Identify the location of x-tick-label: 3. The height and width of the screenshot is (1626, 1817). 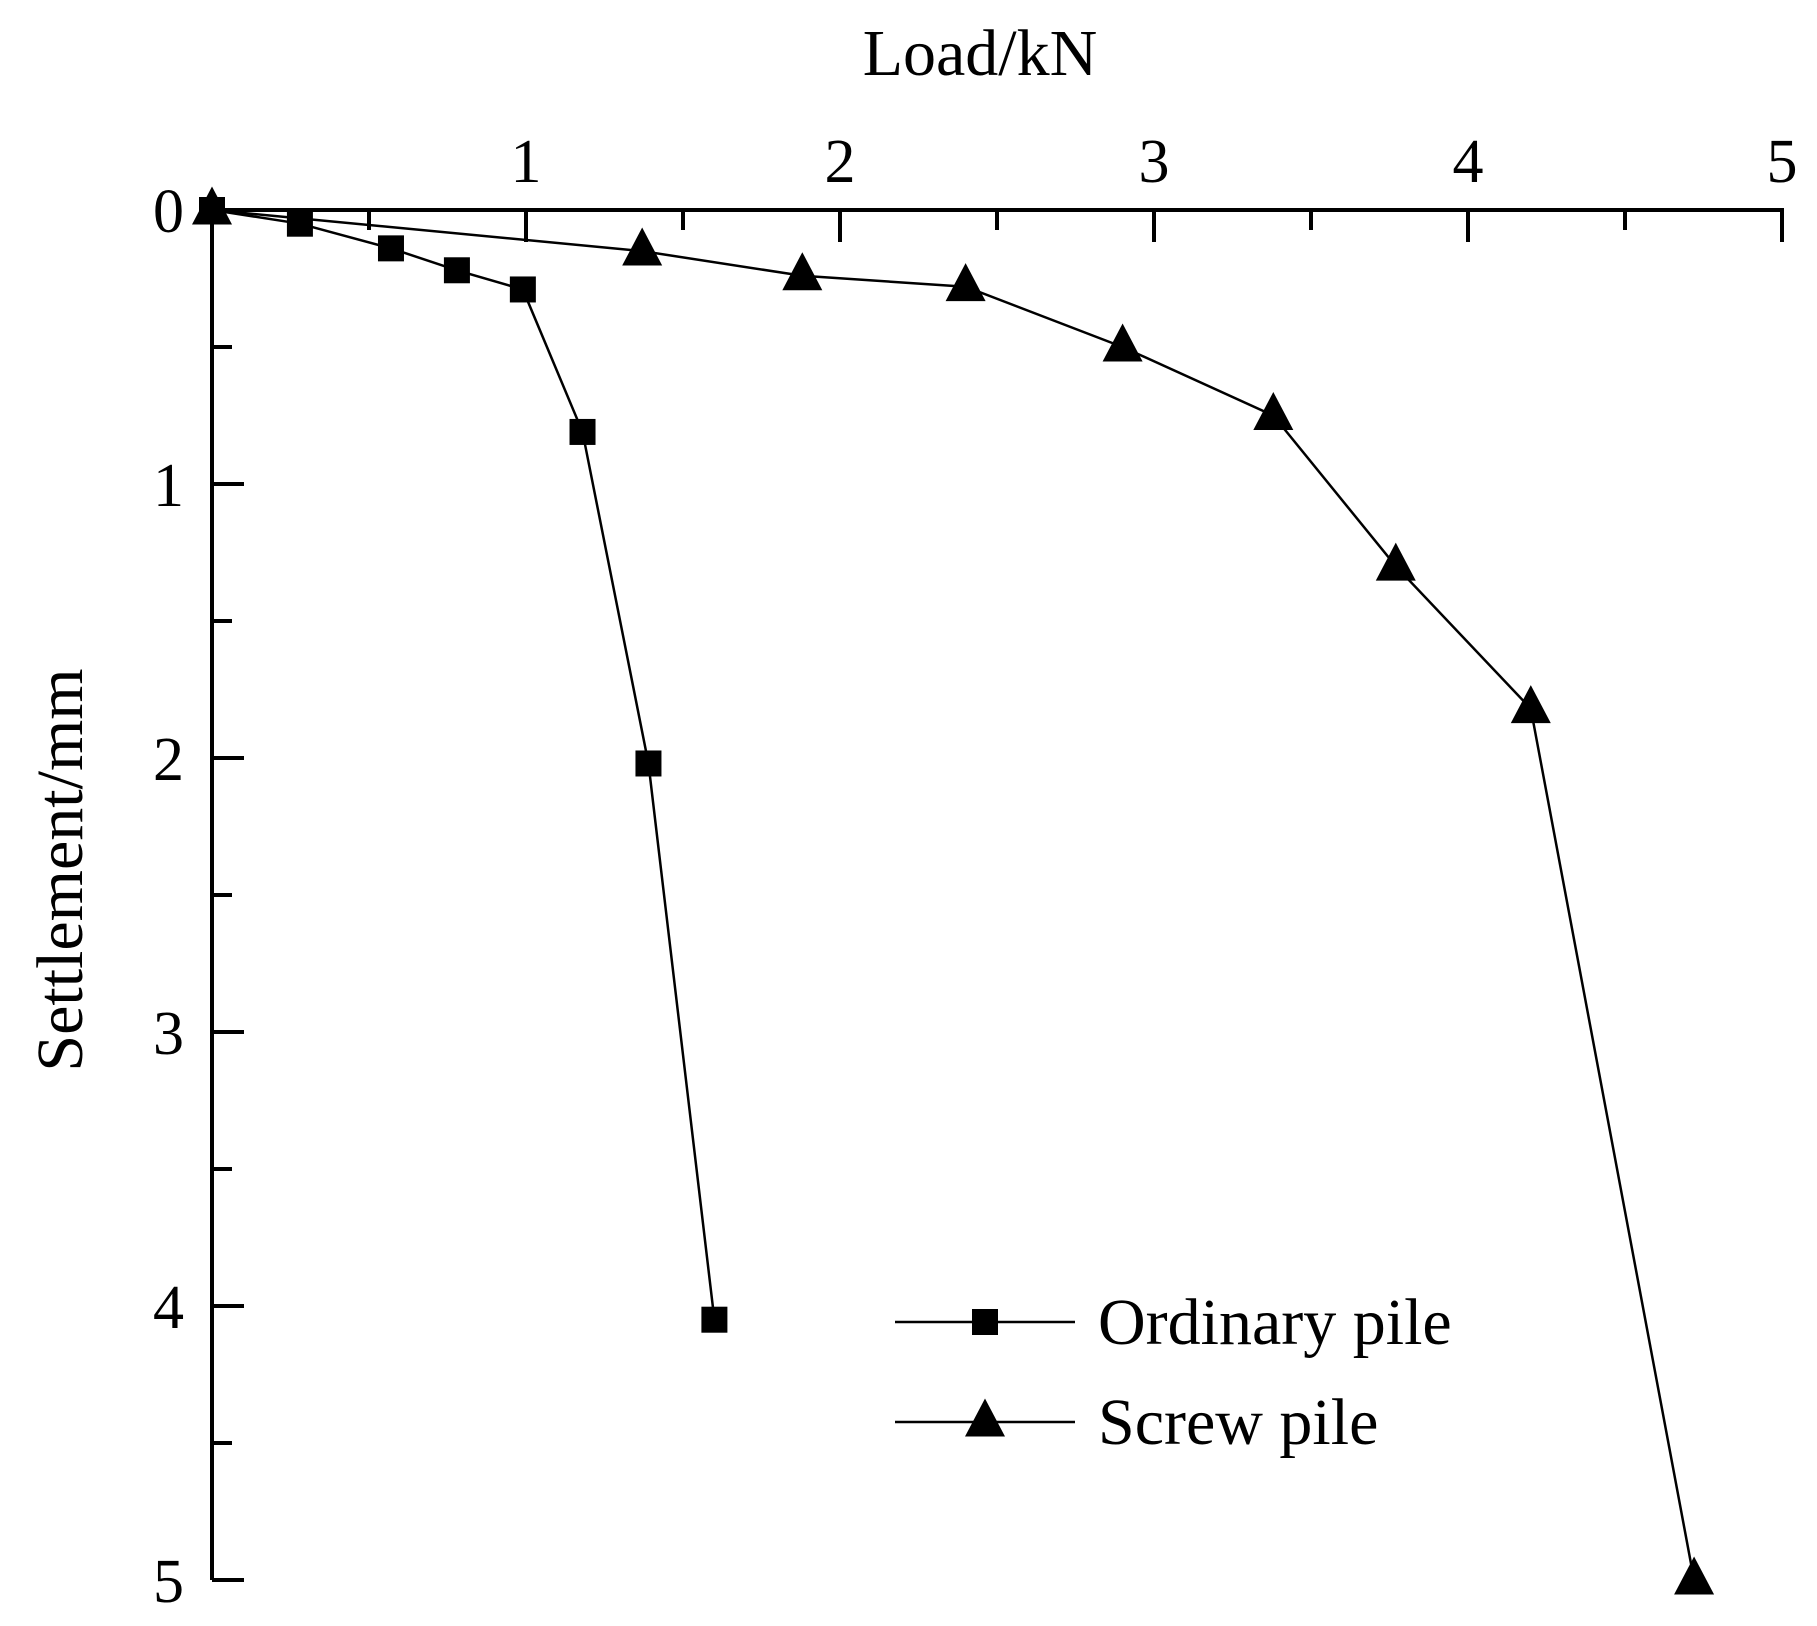
(1154, 162).